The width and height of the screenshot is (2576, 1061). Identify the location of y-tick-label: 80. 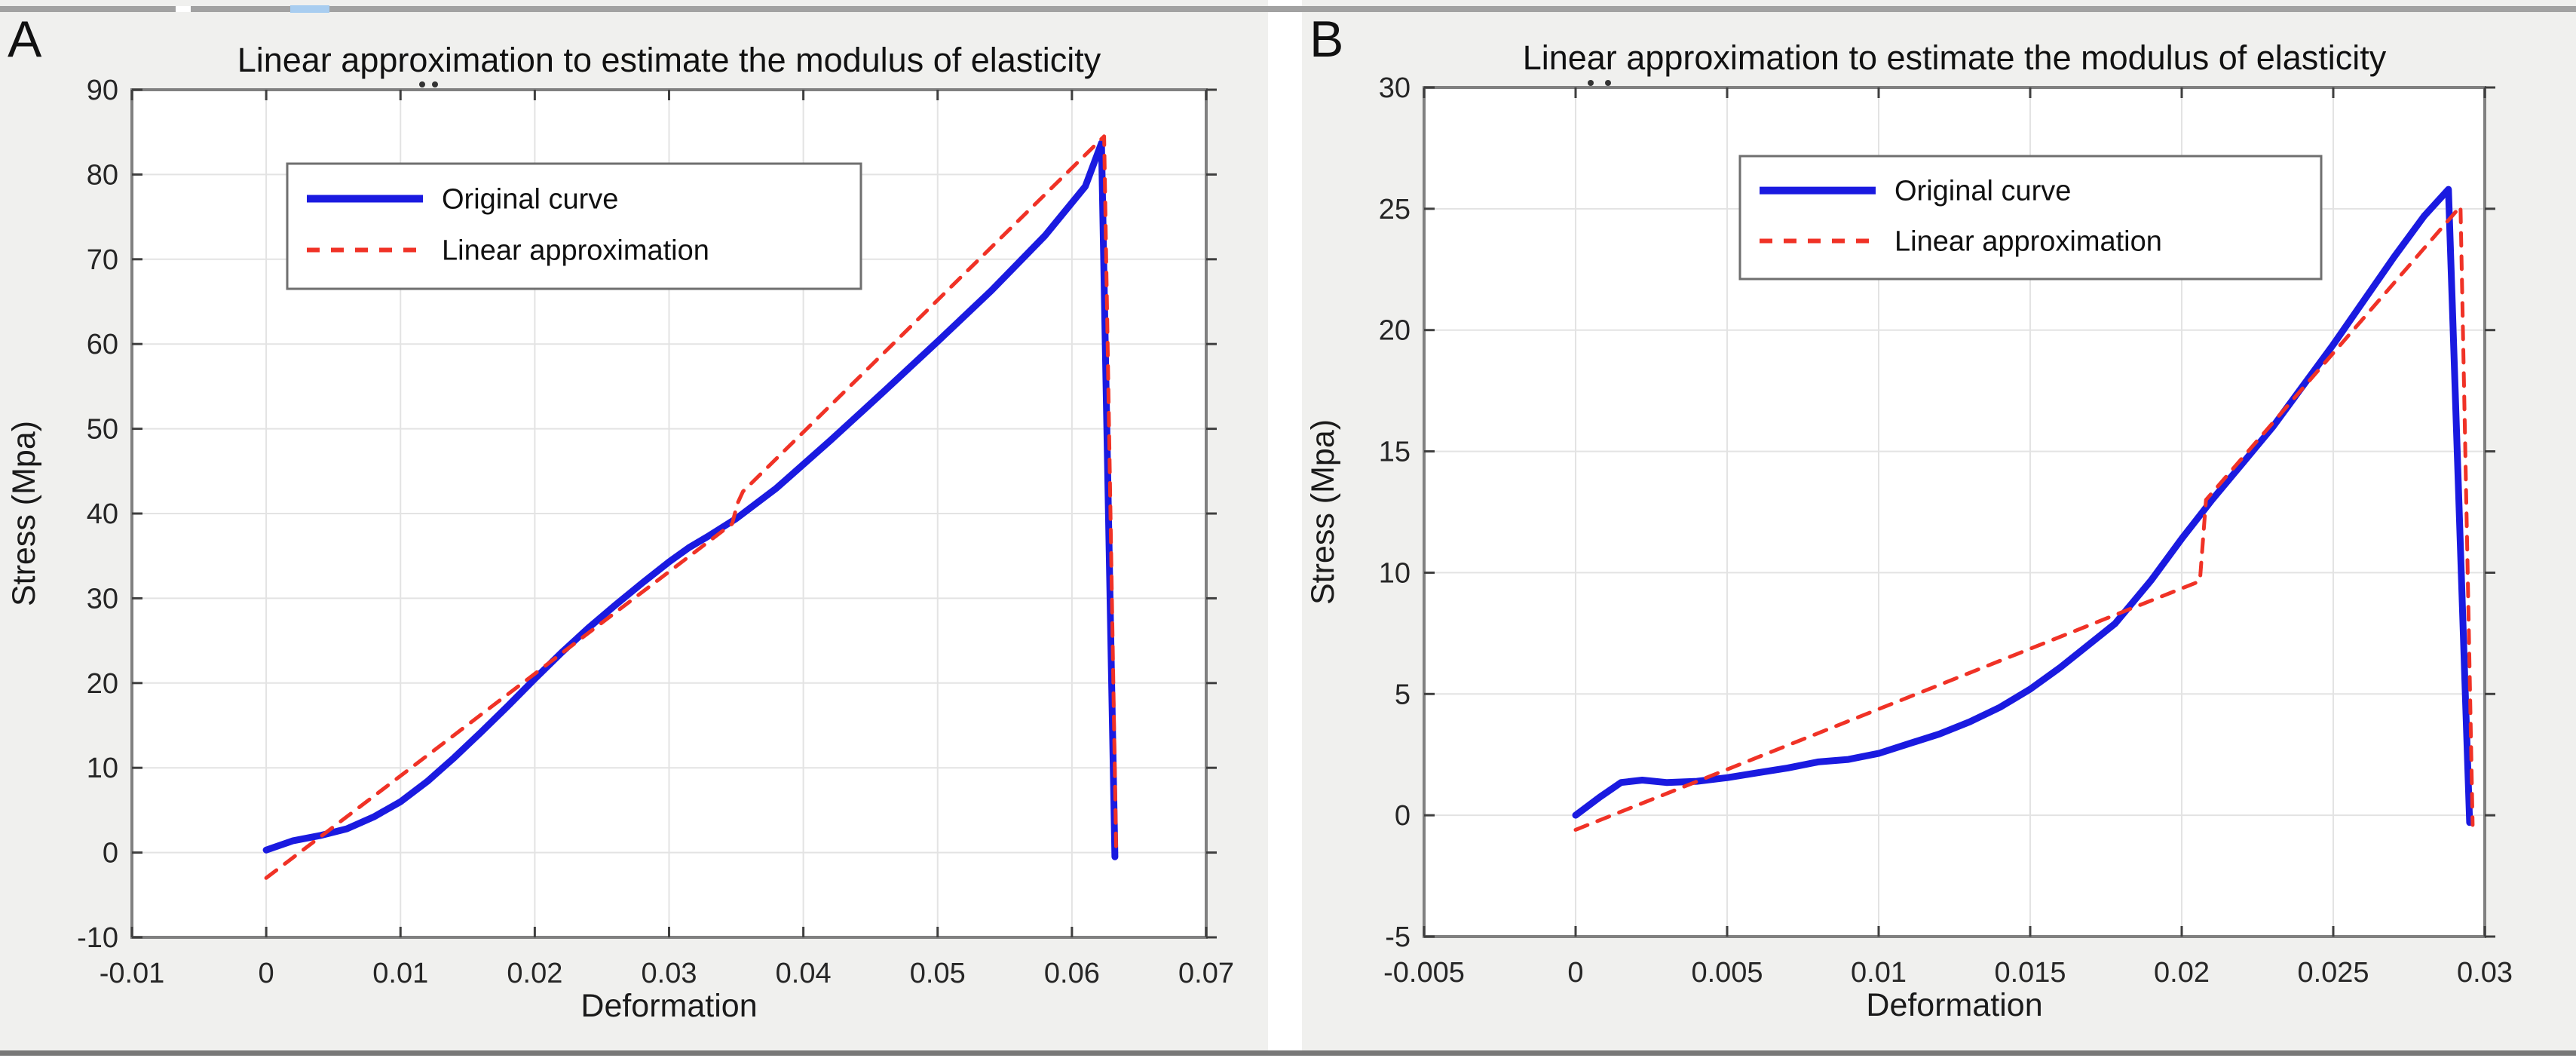
(102, 175).